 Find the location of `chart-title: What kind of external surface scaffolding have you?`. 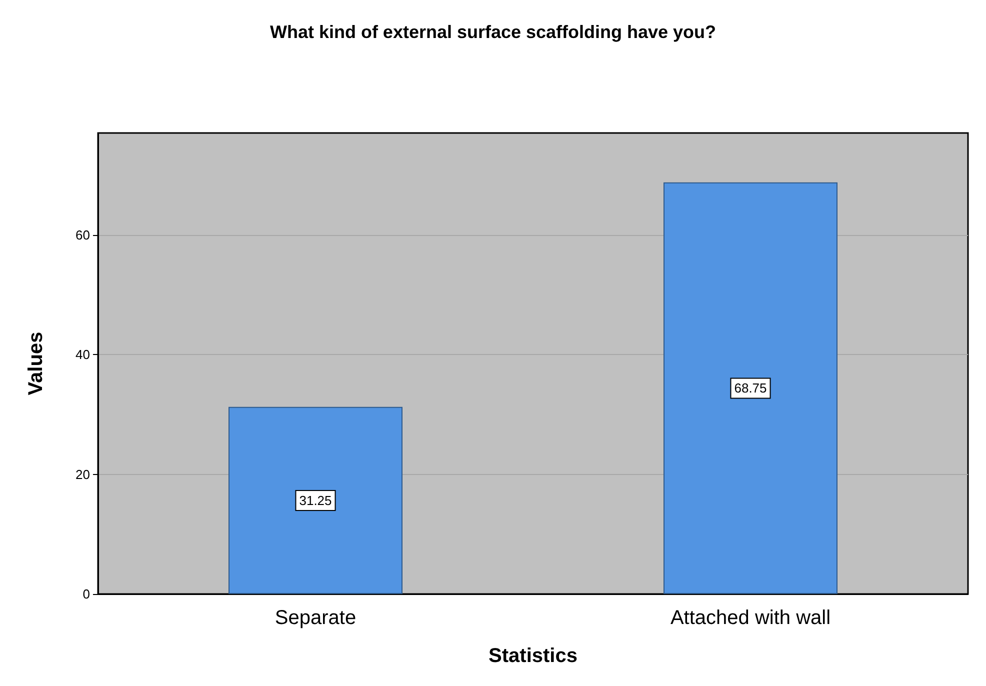

chart-title: What kind of external surface scaffolding have you? is located at coordinates (493, 32).